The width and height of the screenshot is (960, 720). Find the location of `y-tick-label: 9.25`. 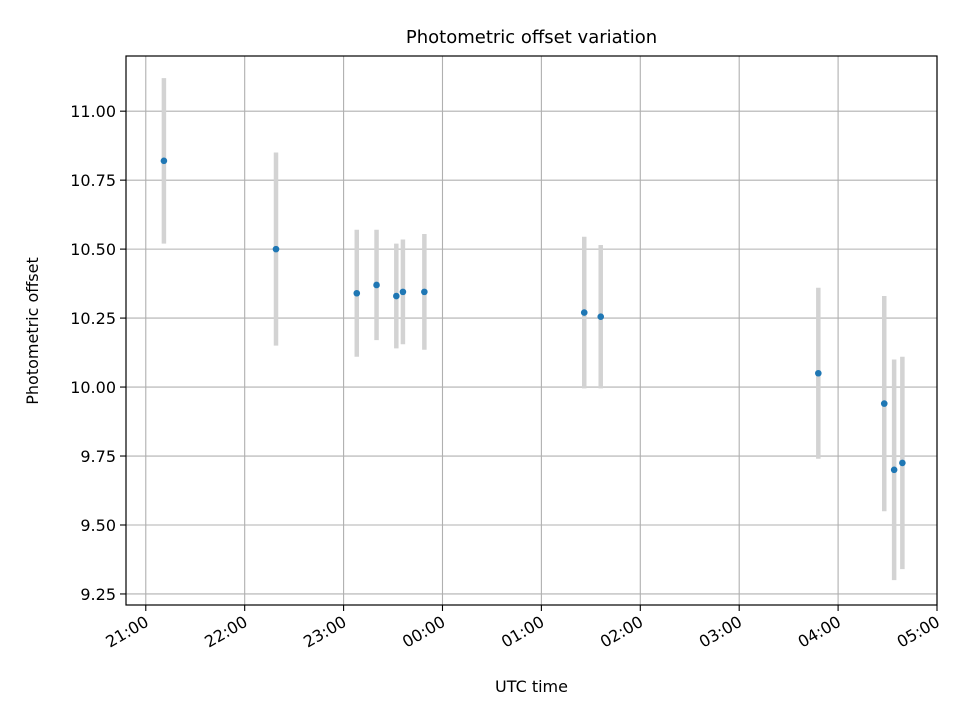

y-tick-label: 9.25 is located at coordinates (98, 594).